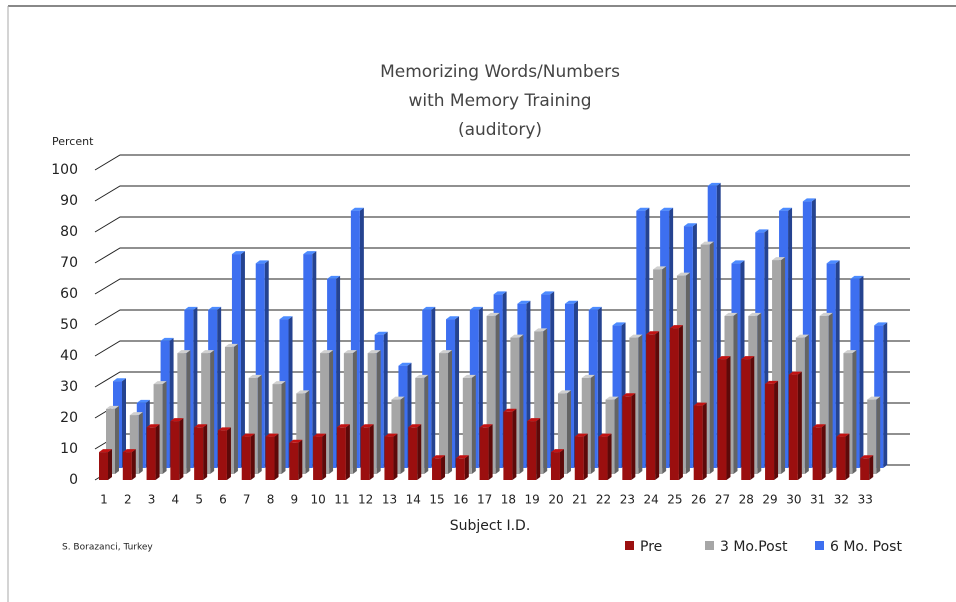  I want to click on y-tick-label: 80, so click(69, 232).